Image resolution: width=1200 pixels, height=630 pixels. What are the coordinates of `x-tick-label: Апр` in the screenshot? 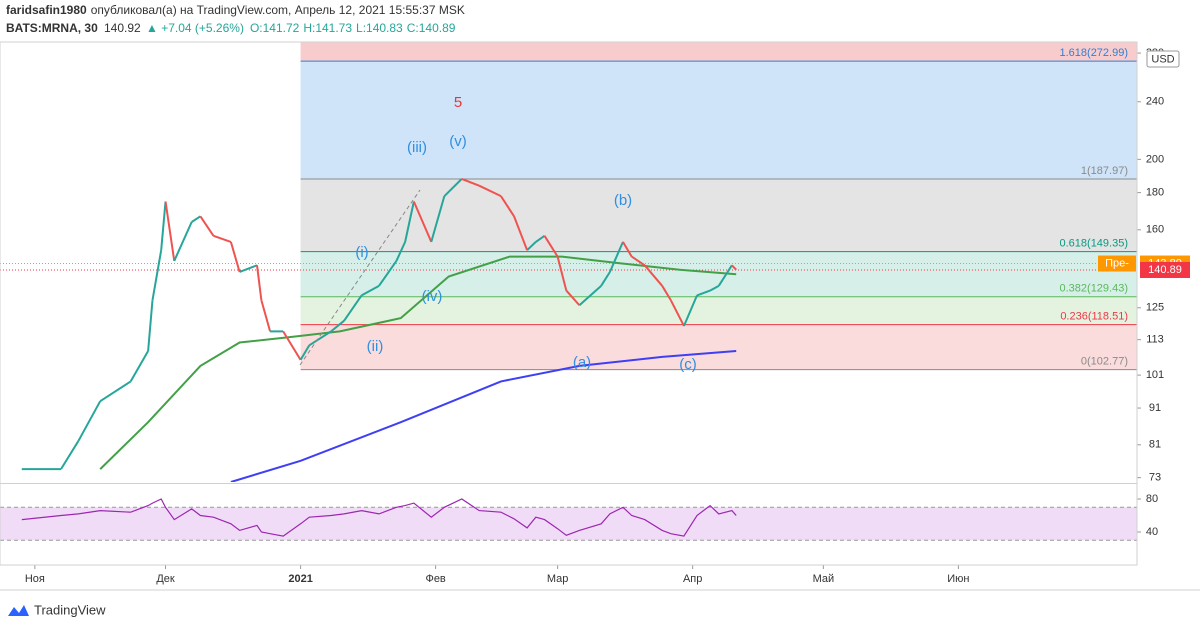 It's located at (692, 579).